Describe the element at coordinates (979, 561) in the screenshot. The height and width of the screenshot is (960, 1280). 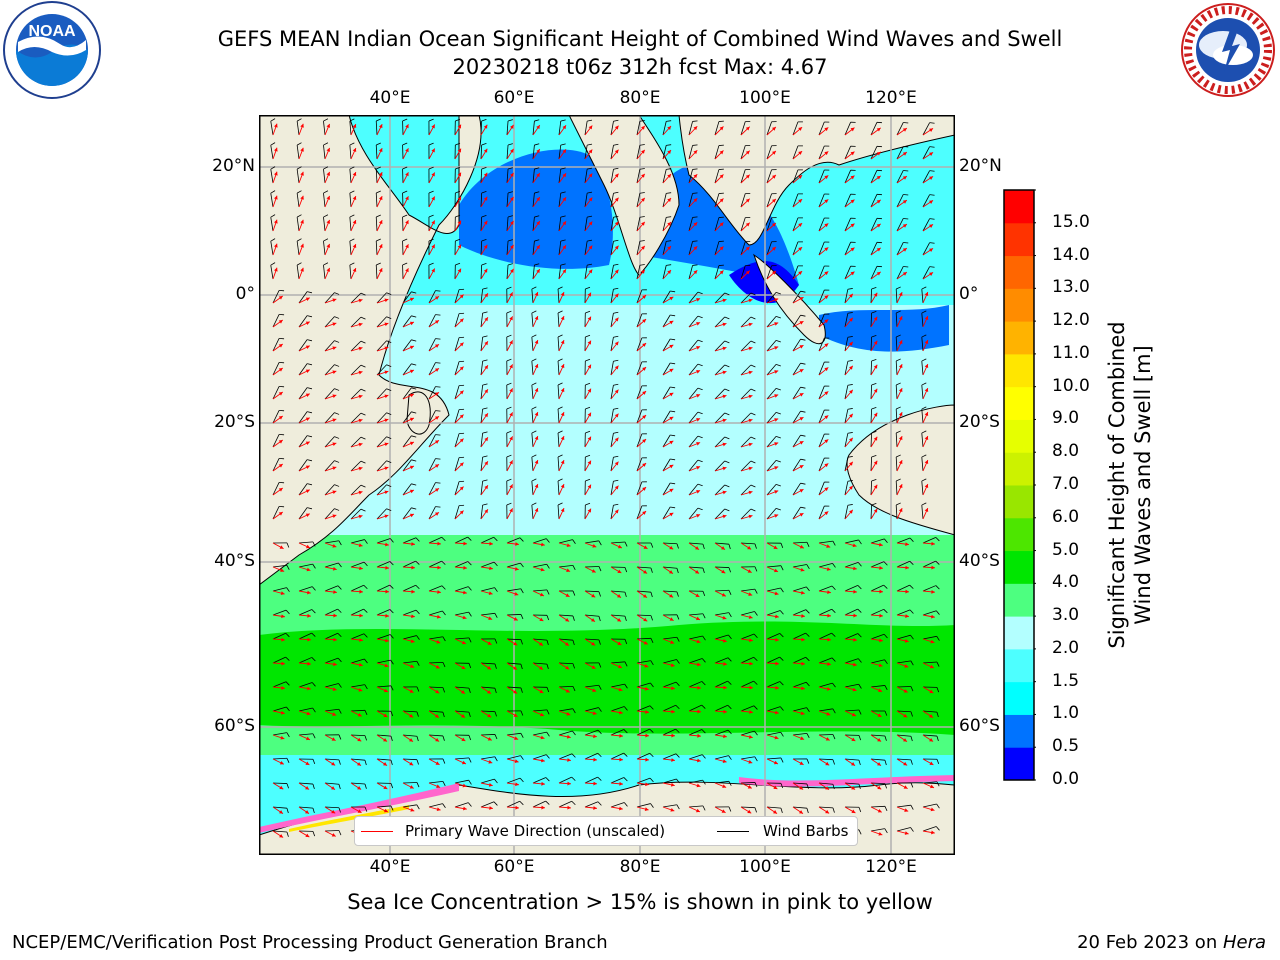
I see `lat-label-right: 40°S` at that location.